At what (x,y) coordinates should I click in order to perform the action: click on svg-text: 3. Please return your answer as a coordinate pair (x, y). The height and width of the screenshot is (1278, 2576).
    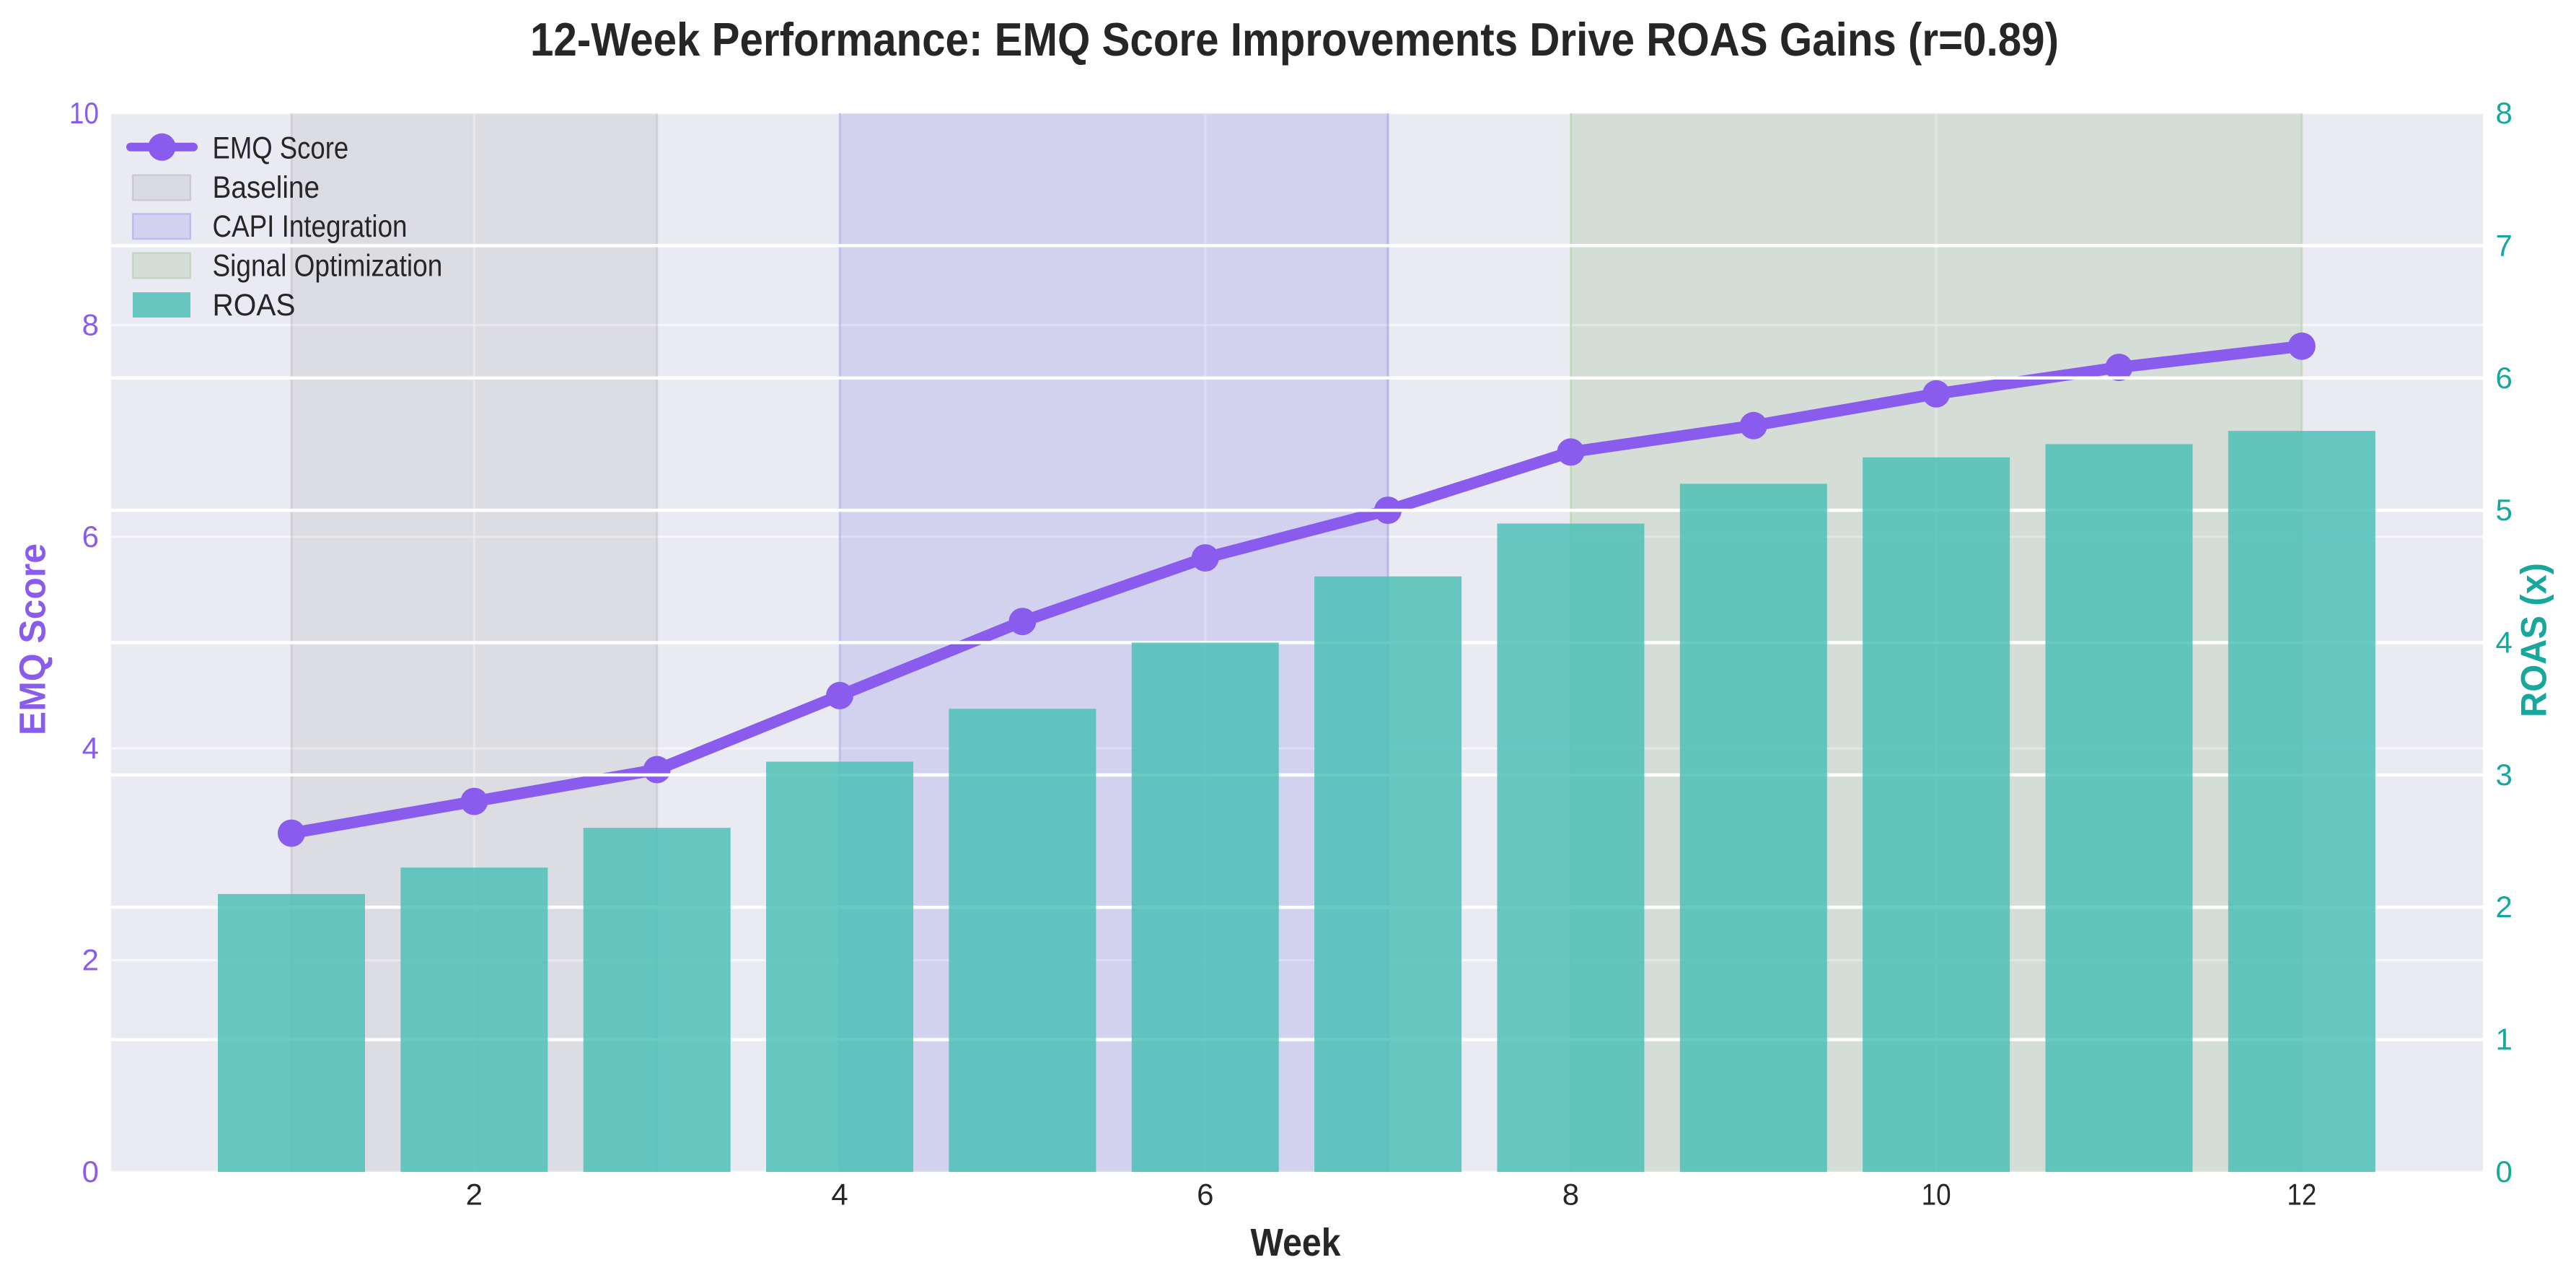
    Looking at the image, I should click on (2504, 775).